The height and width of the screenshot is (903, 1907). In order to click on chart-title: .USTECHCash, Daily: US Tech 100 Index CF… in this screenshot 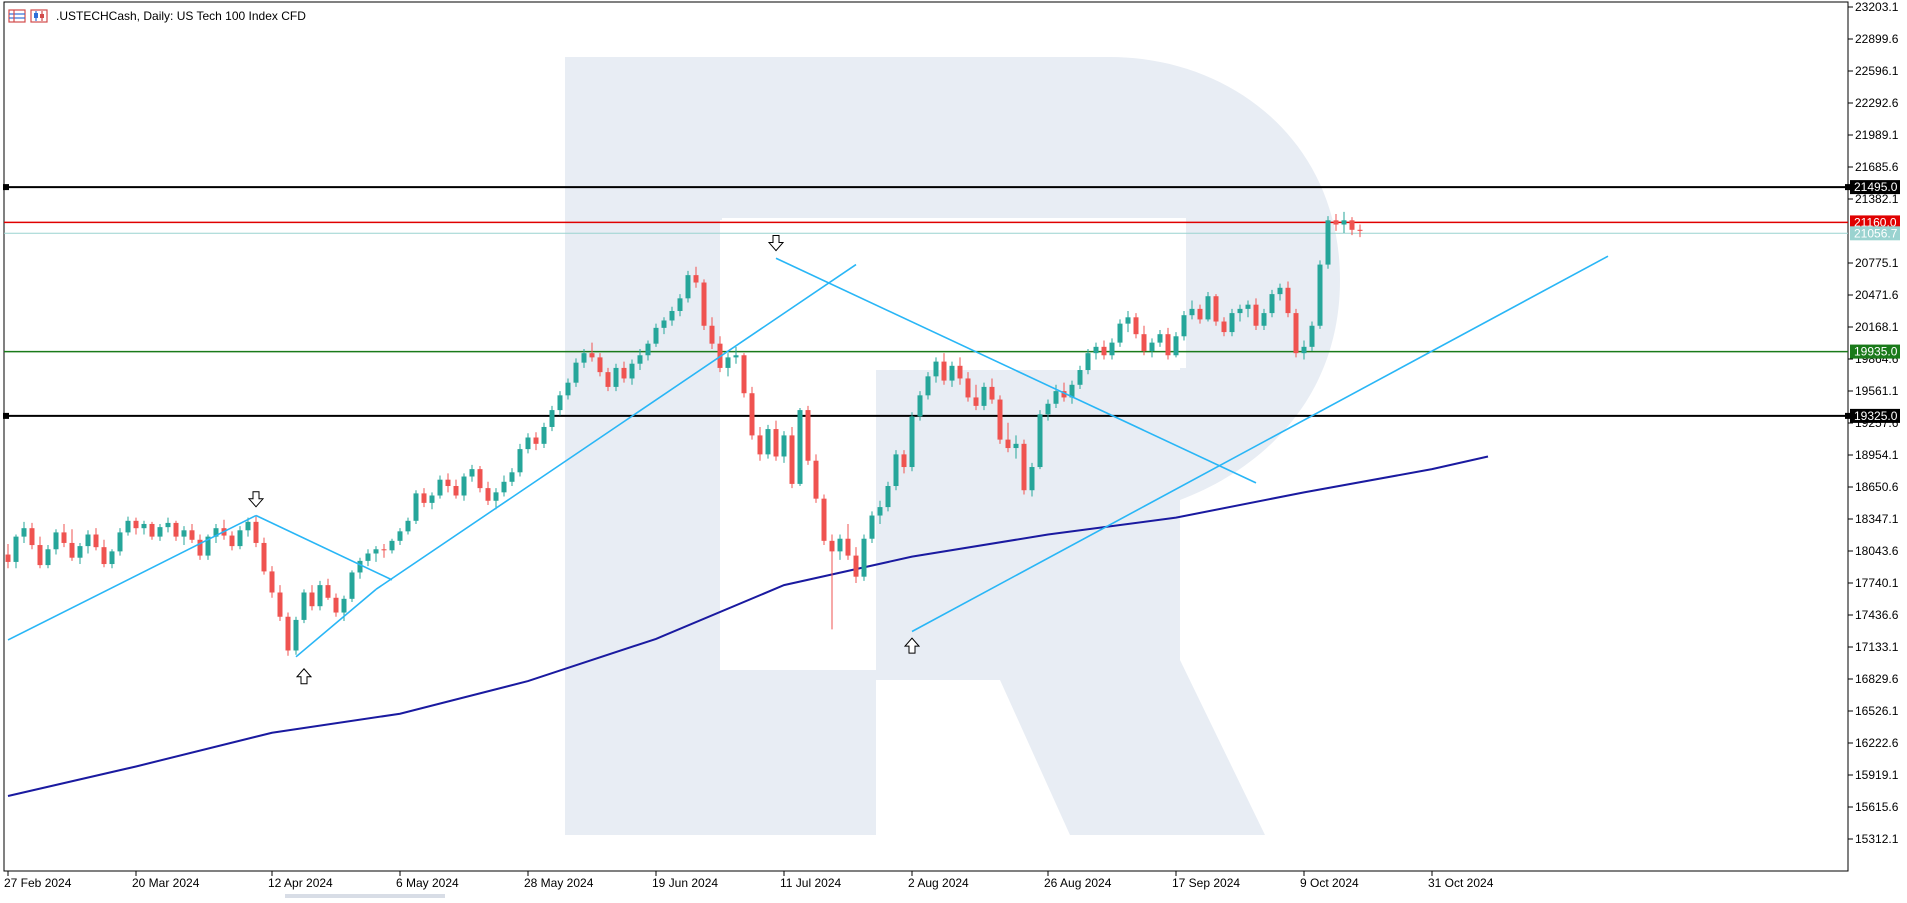, I will do `click(181, 16)`.